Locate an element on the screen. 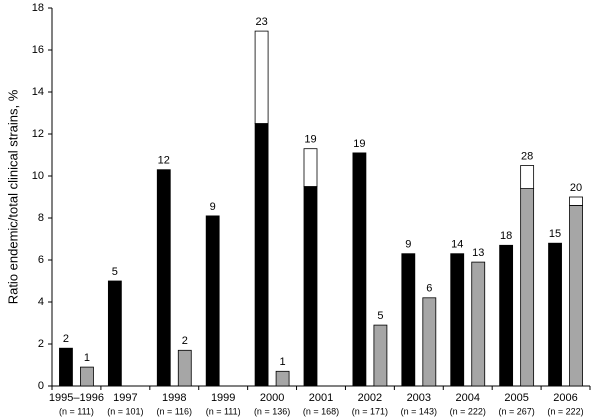  x-tick-note: (n = 168) is located at coordinates (321, 411).